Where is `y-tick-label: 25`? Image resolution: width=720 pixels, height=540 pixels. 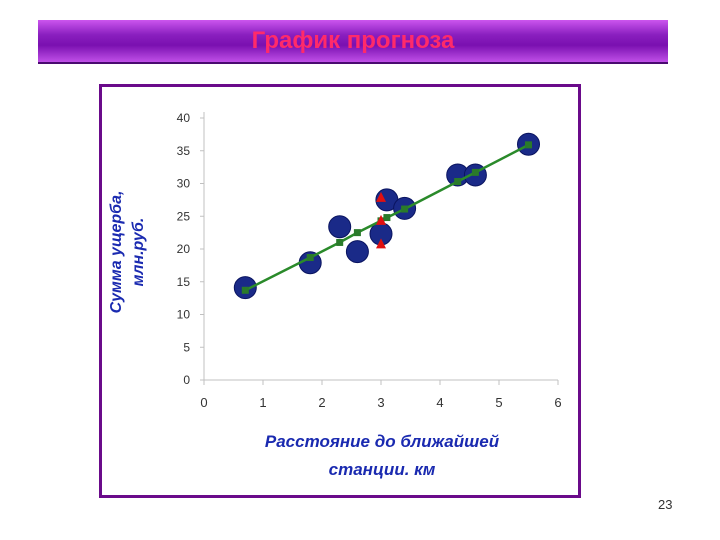 y-tick-label: 25 is located at coordinates (184, 216).